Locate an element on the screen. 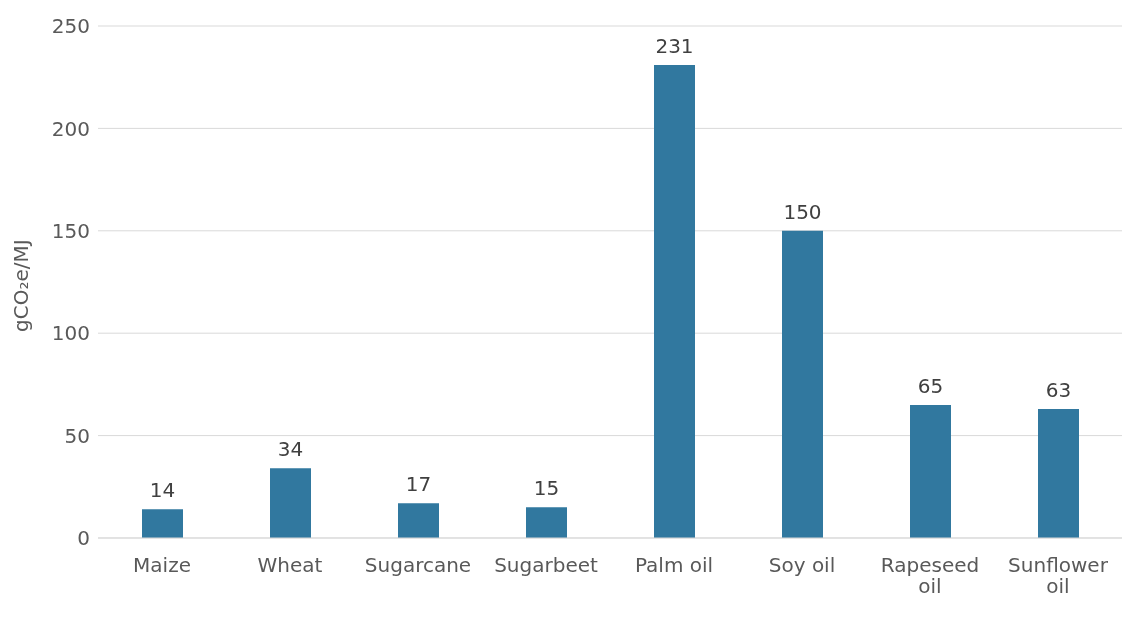 The width and height of the screenshot is (1134, 617). data-label: 14 is located at coordinates (162, 490).